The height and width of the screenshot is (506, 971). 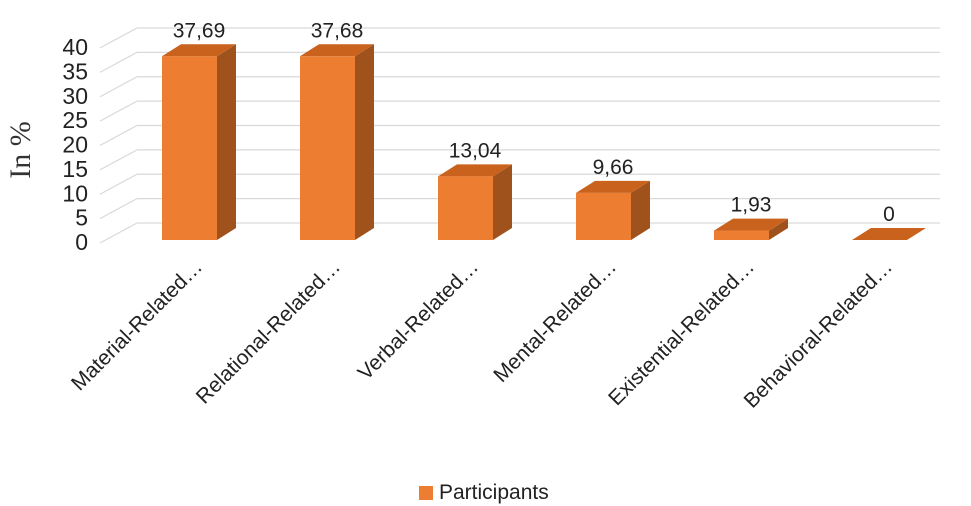 What do you see at coordinates (75, 193) in the screenshot?
I see `y-tick-label: 10` at bounding box center [75, 193].